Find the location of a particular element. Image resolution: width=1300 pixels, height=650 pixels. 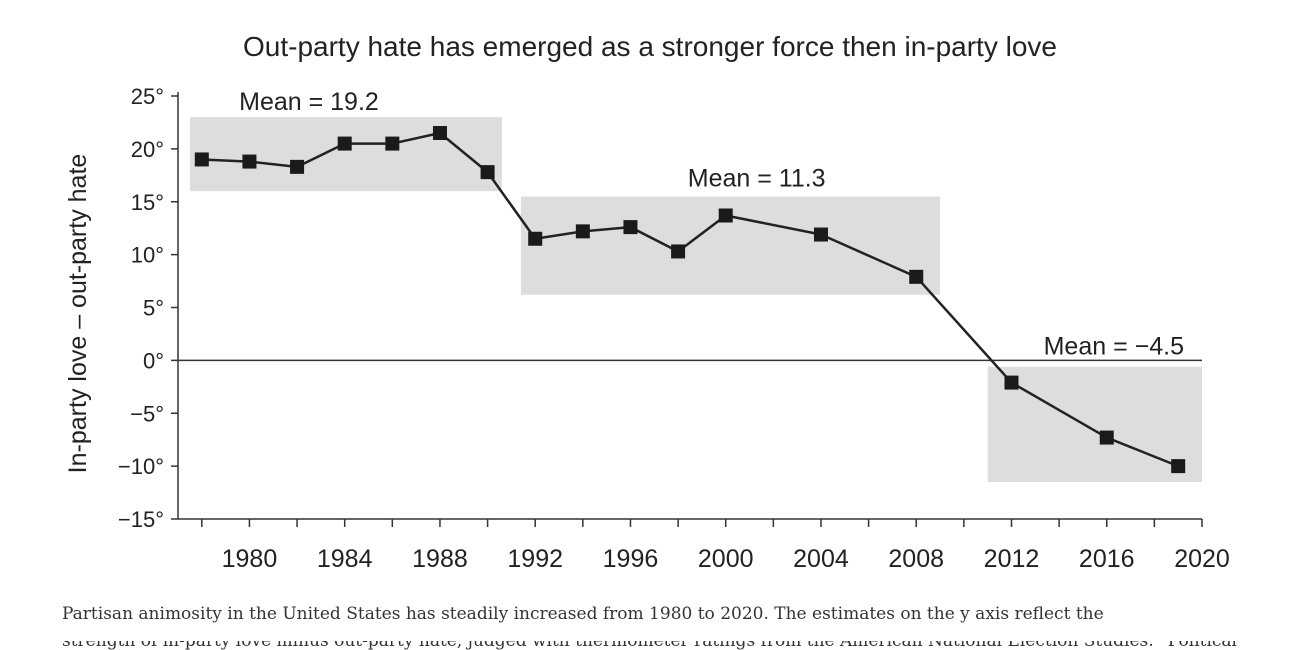

data-point-1978 is located at coordinates (201, 159).